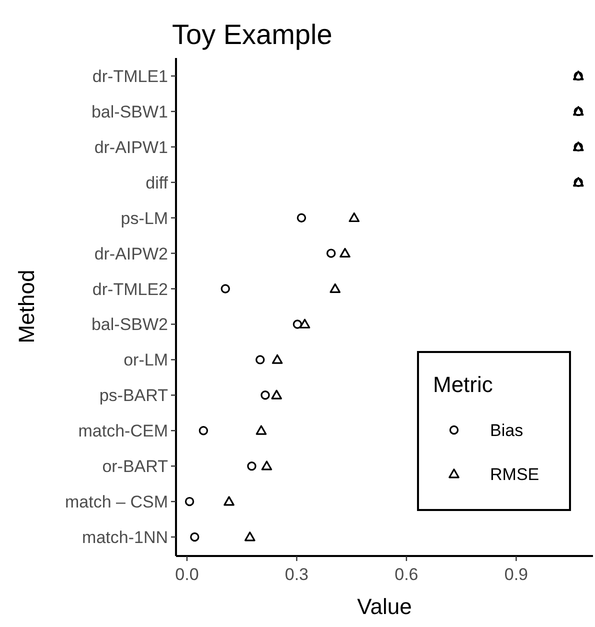 This screenshot has height=627, width=595. What do you see at coordinates (129, 112) in the screenshot?
I see `y-tick-label: bal-SBW1` at bounding box center [129, 112].